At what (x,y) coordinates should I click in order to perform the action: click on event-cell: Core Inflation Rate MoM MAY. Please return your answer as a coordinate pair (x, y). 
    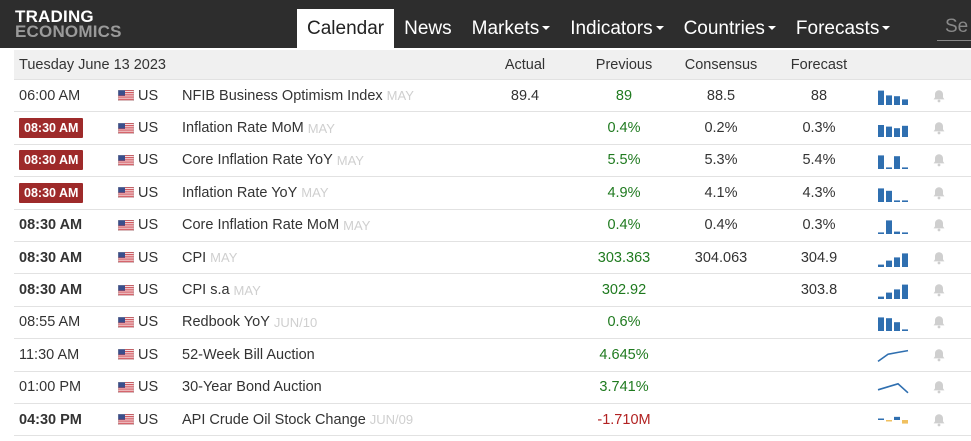
    Looking at the image, I should click on (276, 225).